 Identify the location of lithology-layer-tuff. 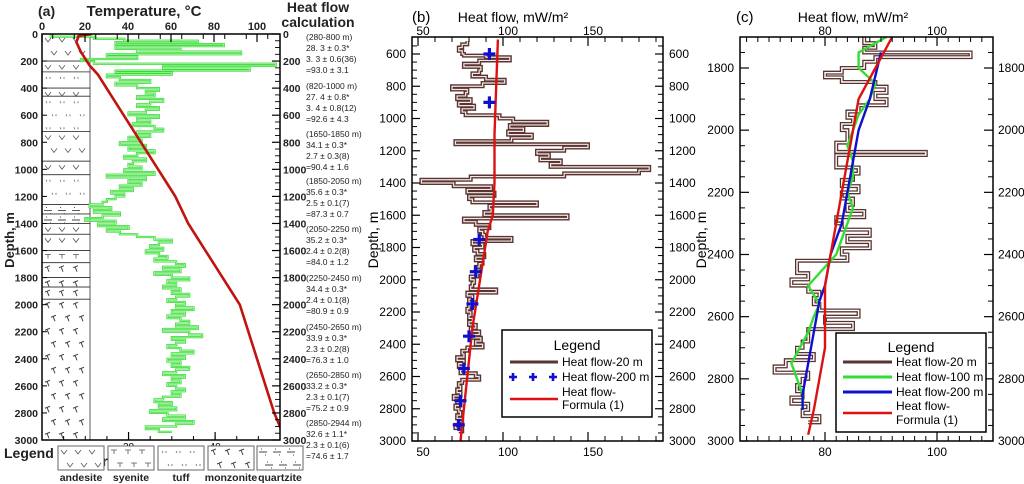
(66, 189).